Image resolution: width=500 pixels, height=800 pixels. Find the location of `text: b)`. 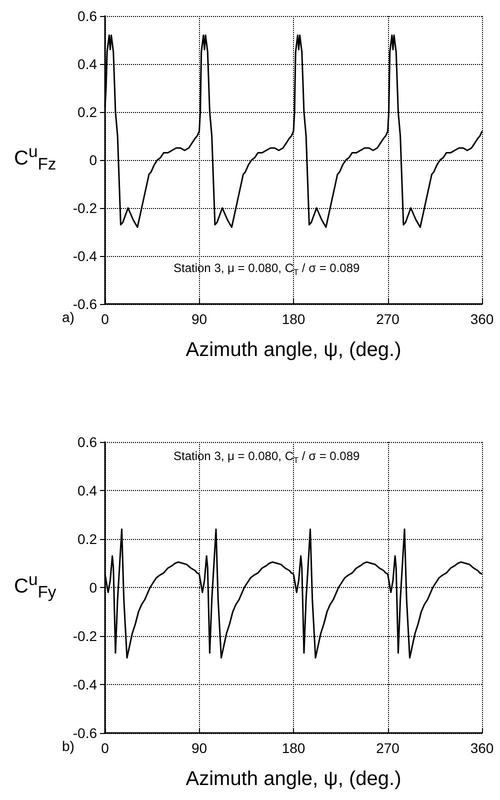

text: b) is located at coordinates (68, 746).